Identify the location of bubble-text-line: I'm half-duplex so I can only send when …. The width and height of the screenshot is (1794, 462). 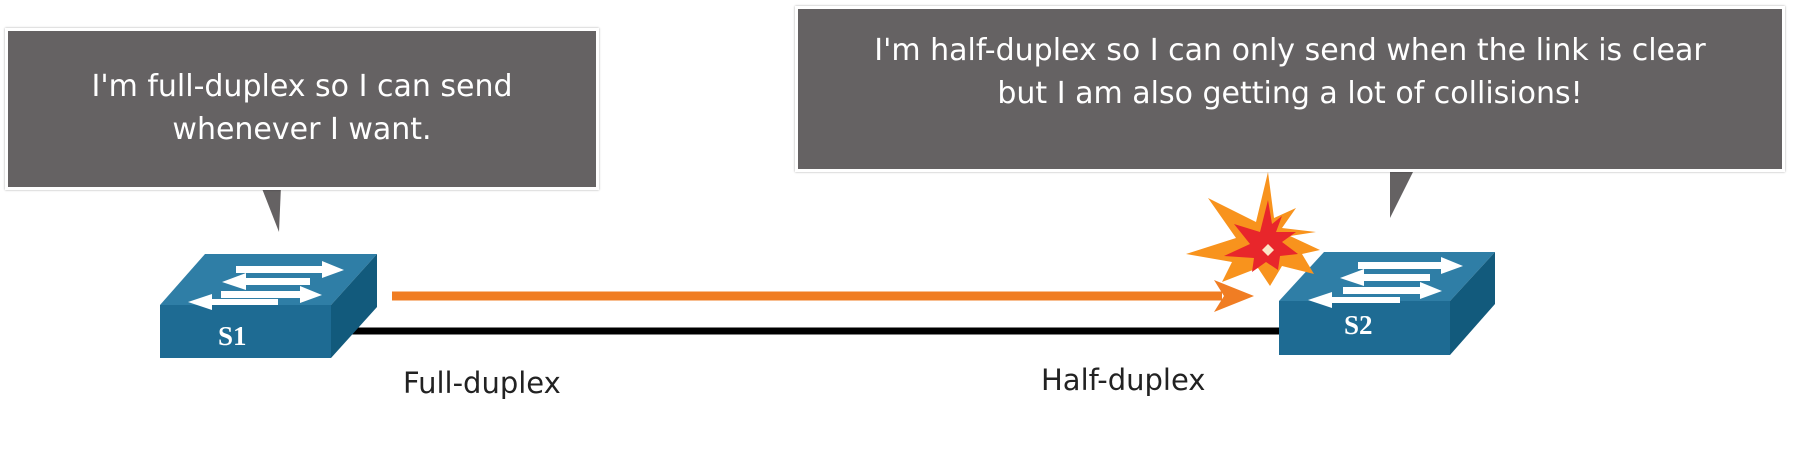
(1290, 50).